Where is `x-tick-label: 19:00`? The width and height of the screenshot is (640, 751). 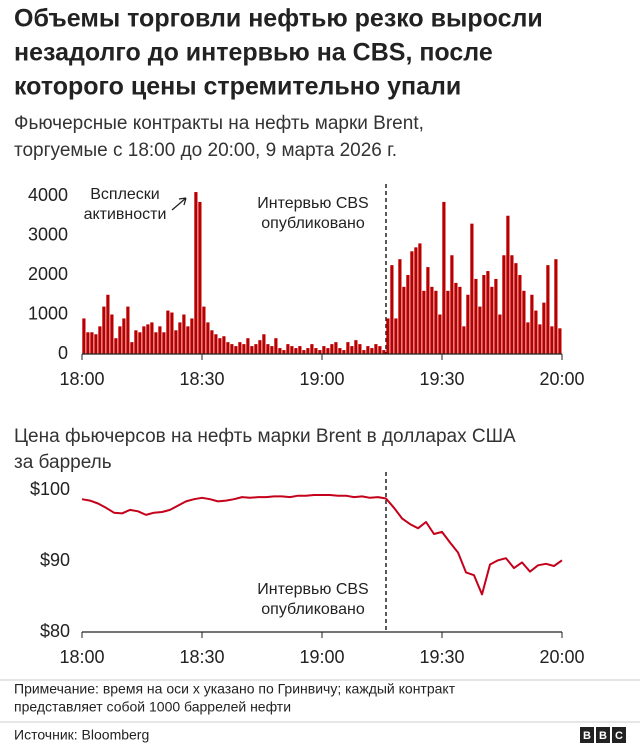
x-tick-label: 19:00 is located at coordinates (321, 657).